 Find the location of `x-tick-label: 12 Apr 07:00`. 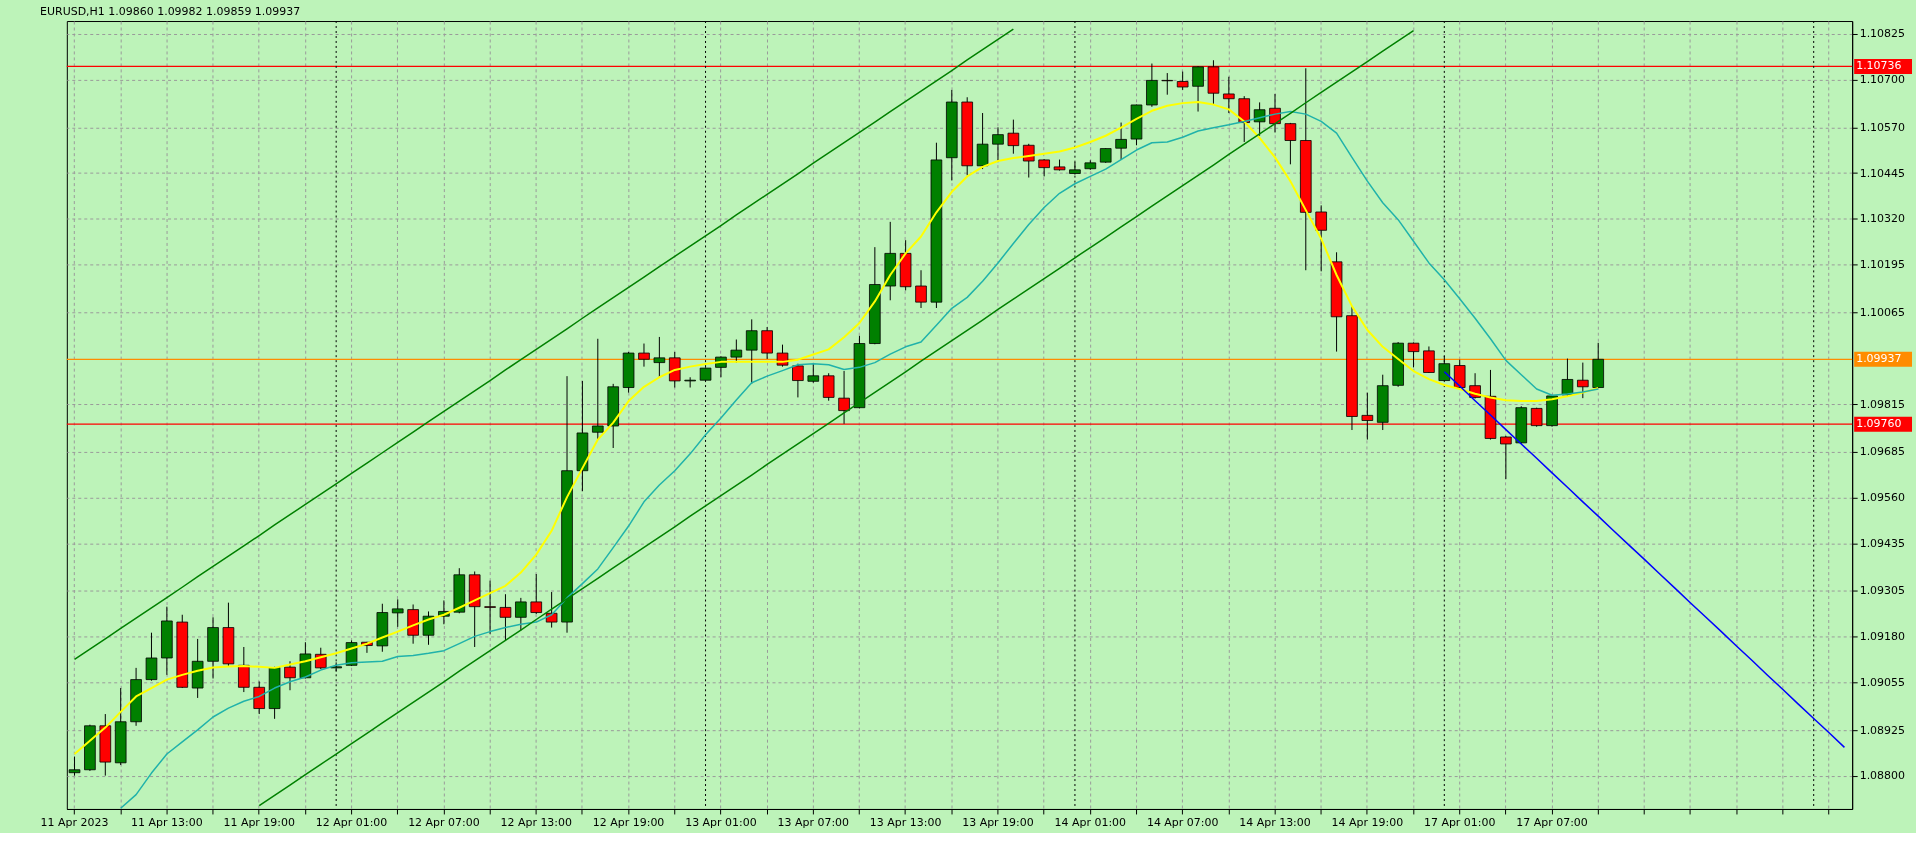

x-tick-label: 12 Apr 07:00 is located at coordinates (444, 823).